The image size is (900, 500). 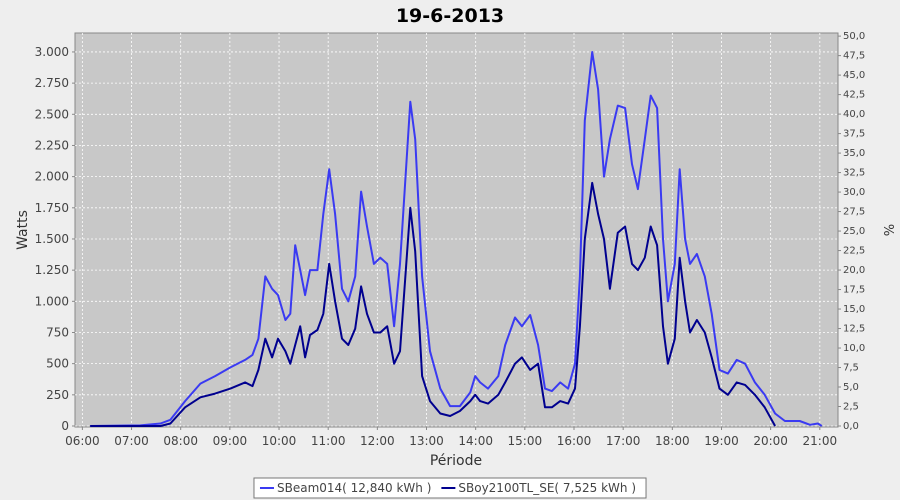 I want to click on y2-tick-label: 30,0, so click(x=854, y=192).